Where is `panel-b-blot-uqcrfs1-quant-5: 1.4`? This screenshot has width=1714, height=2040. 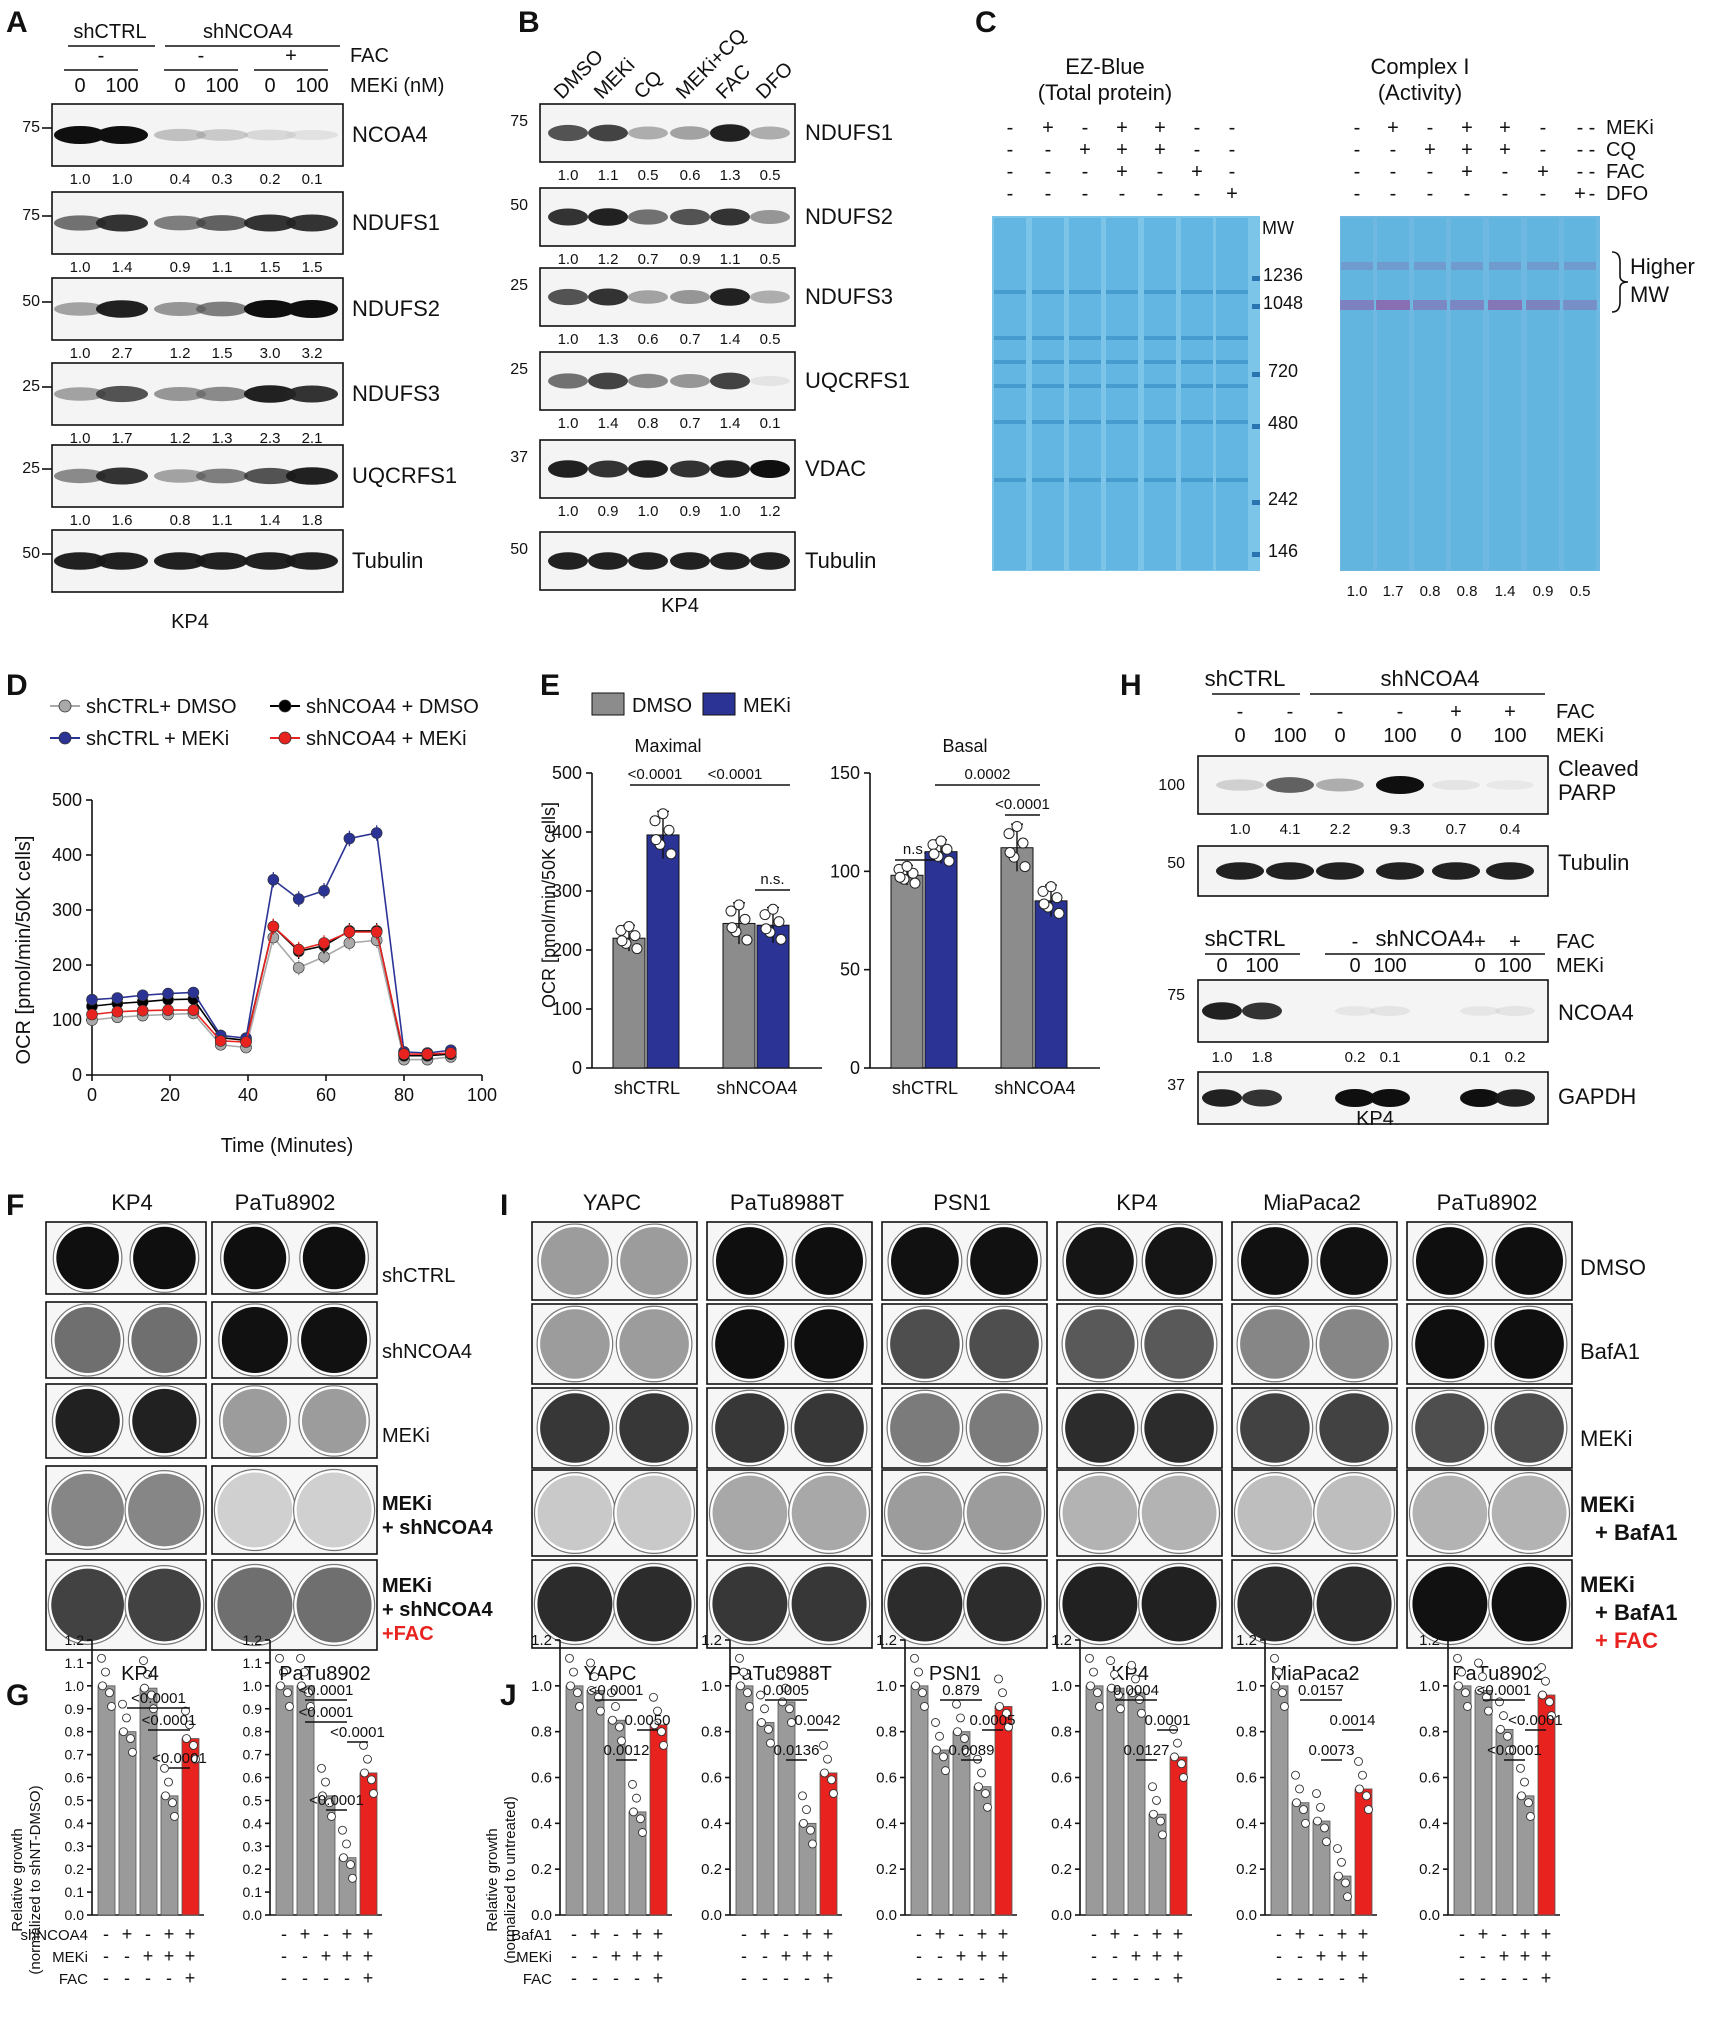 panel-b-blot-uqcrfs1-quant-5: 1.4 is located at coordinates (730, 423).